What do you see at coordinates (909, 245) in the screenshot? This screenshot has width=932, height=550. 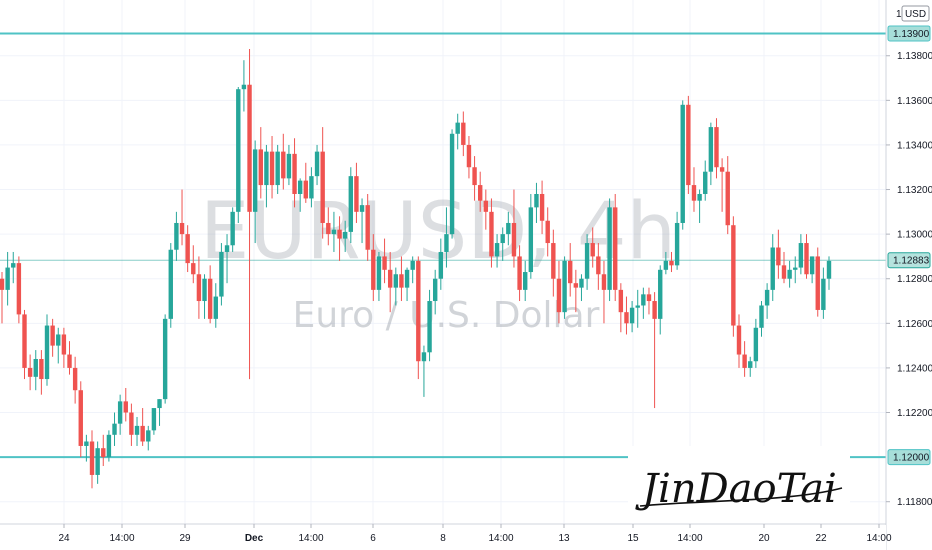 I see `price-tags: 1.13900 1.12000 1.12883` at bounding box center [909, 245].